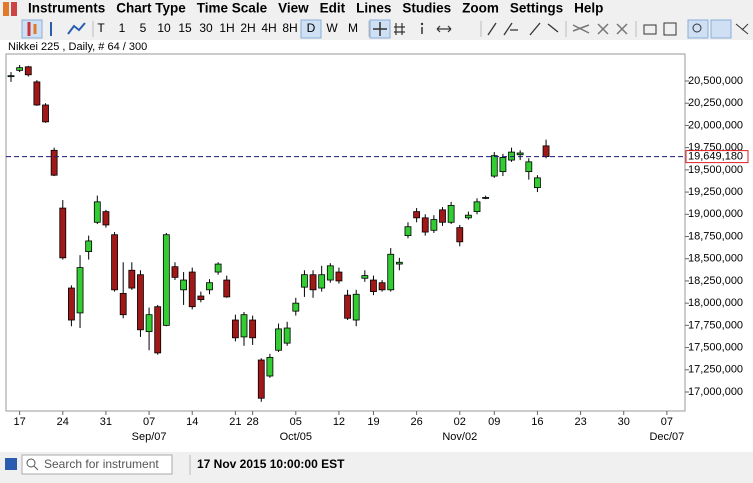 This screenshot has height=483, width=753. I want to click on copy-button, so click(670, 29).